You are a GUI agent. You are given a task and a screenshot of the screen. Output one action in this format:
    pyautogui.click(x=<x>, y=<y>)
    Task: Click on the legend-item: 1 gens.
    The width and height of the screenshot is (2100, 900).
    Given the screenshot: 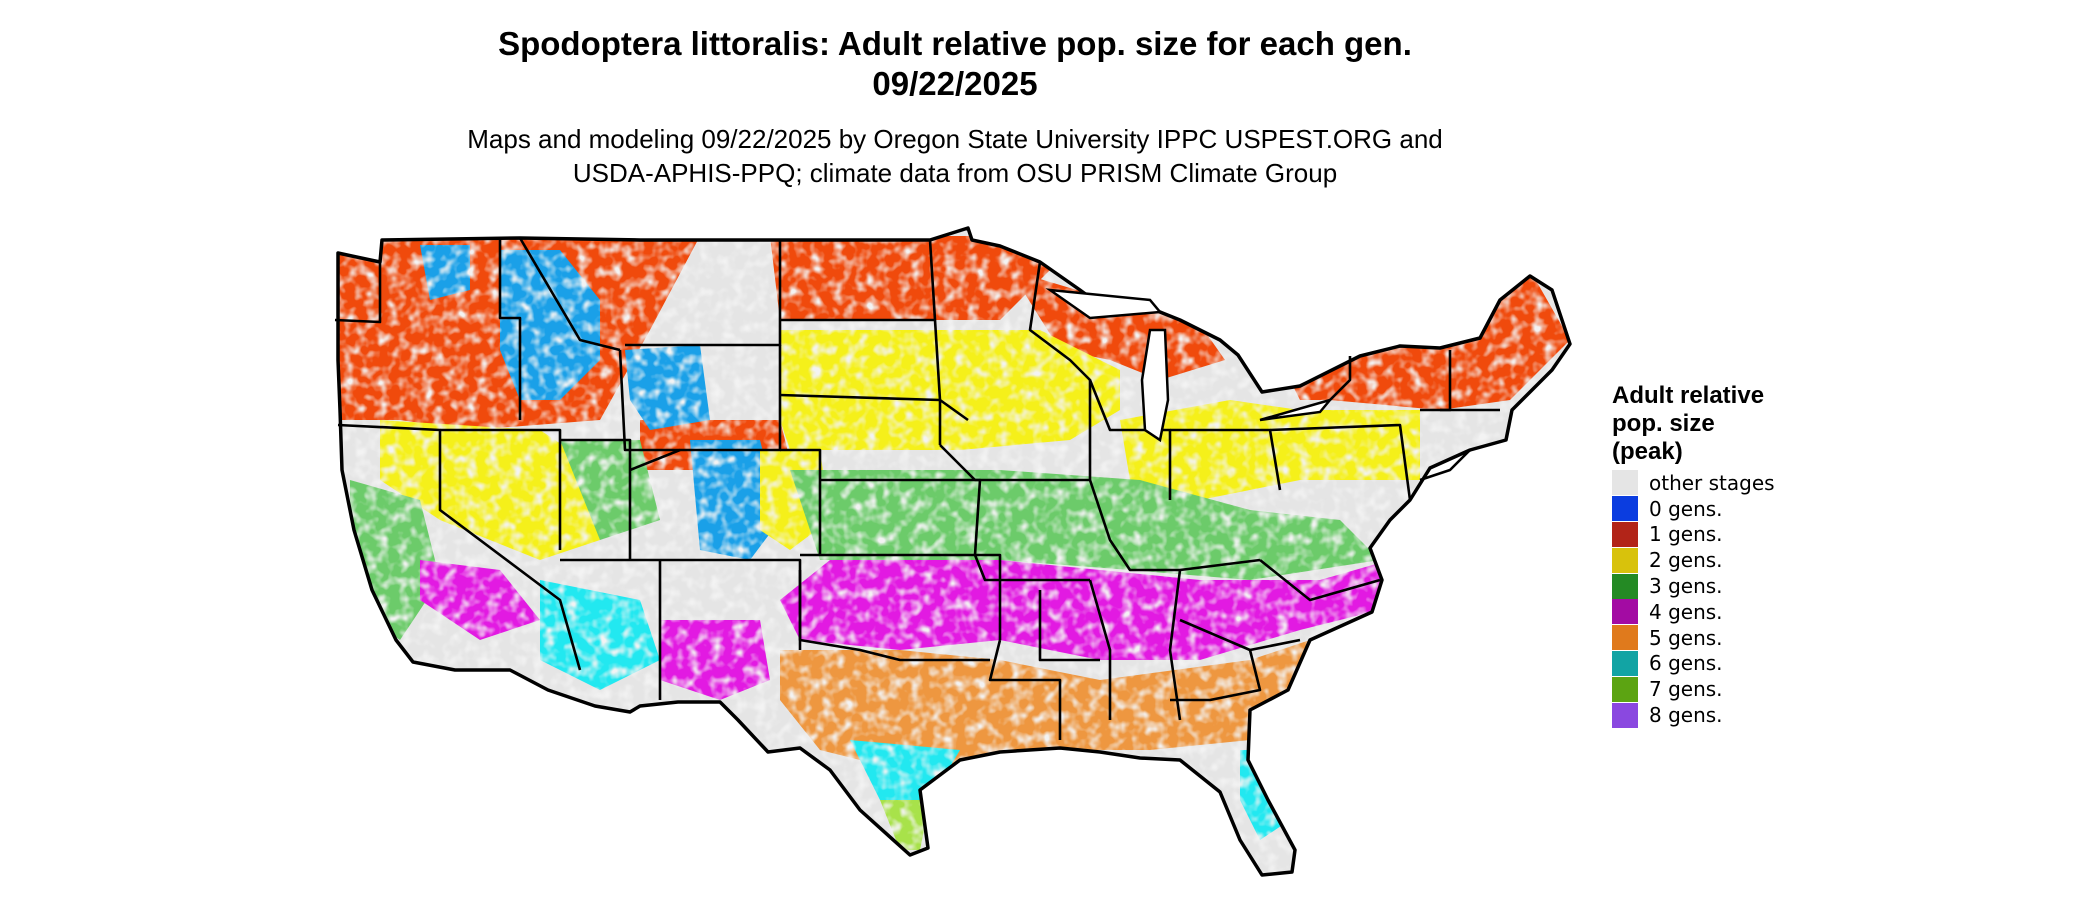 What is the action you would take?
    pyautogui.click(x=1707, y=534)
    